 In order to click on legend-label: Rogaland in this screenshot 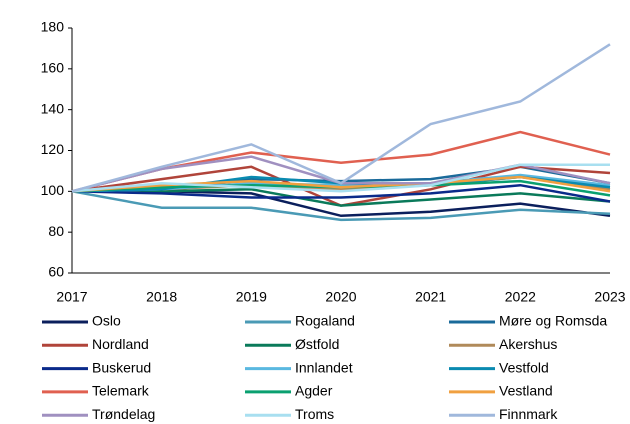, I will do `click(325, 321)`.